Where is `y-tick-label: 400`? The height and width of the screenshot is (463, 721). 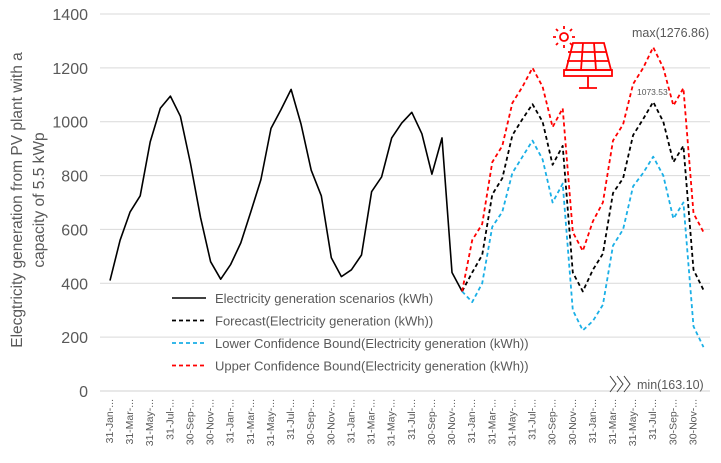
y-tick-label: 400 is located at coordinates (74, 284).